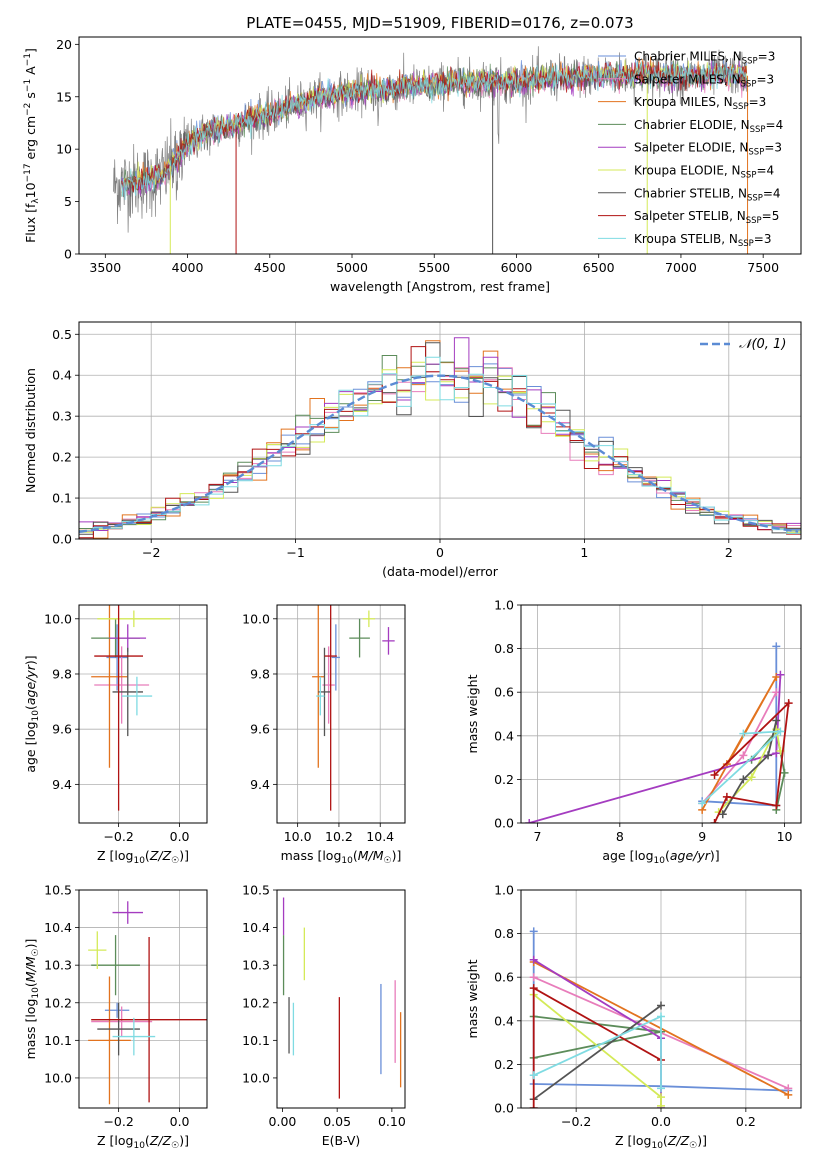 Image resolution: width=819 pixels, height=1170 pixels. Describe the element at coordinates (256, 618) in the screenshot. I see `y-tick-label: 10.0` at that location.